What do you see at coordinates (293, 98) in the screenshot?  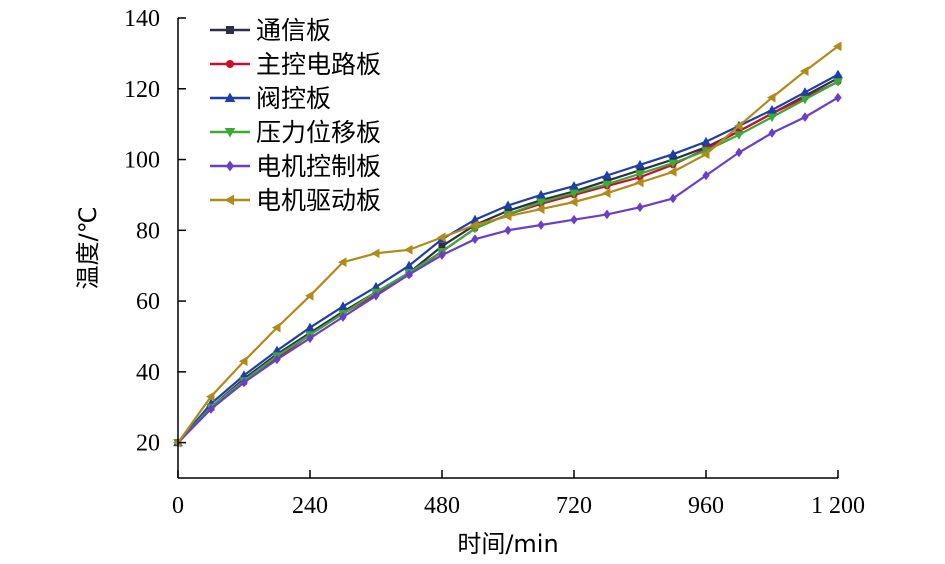 I see `legend-label: 阀控板` at bounding box center [293, 98].